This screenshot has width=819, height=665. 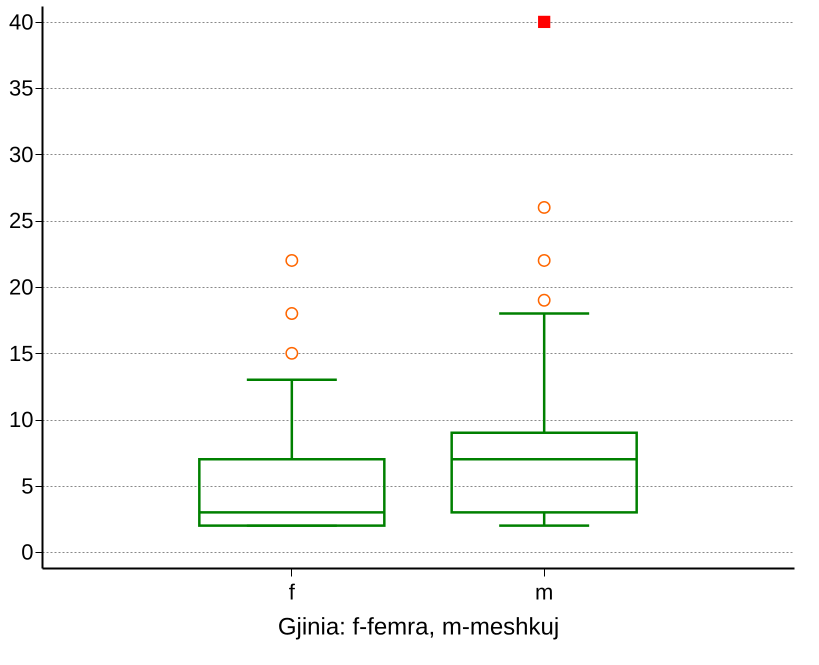 I want to click on y-tick-label: 40, so click(x=21, y=21).